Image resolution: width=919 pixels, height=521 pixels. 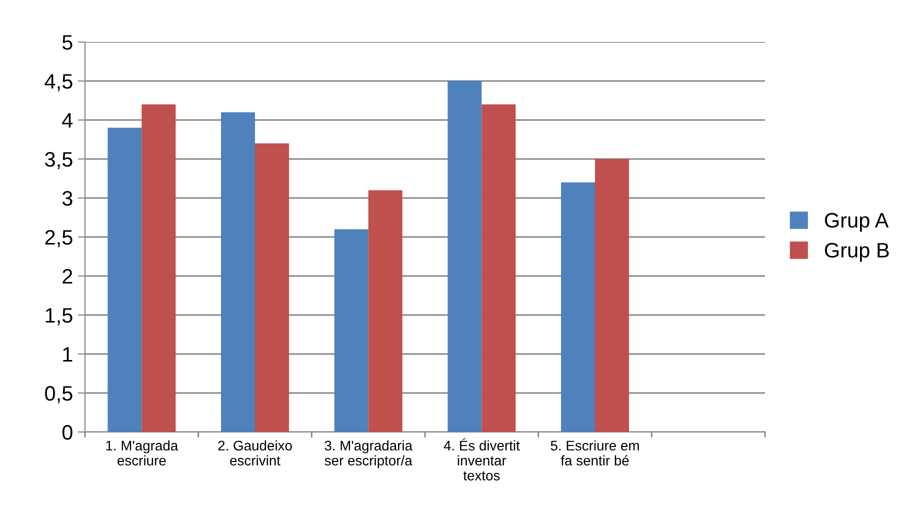 What do you see at coordinates (142, 453) in the screenshot?
I see `x-tick-label: 1. M'agrada escriure` at bounding box center [142, 453].